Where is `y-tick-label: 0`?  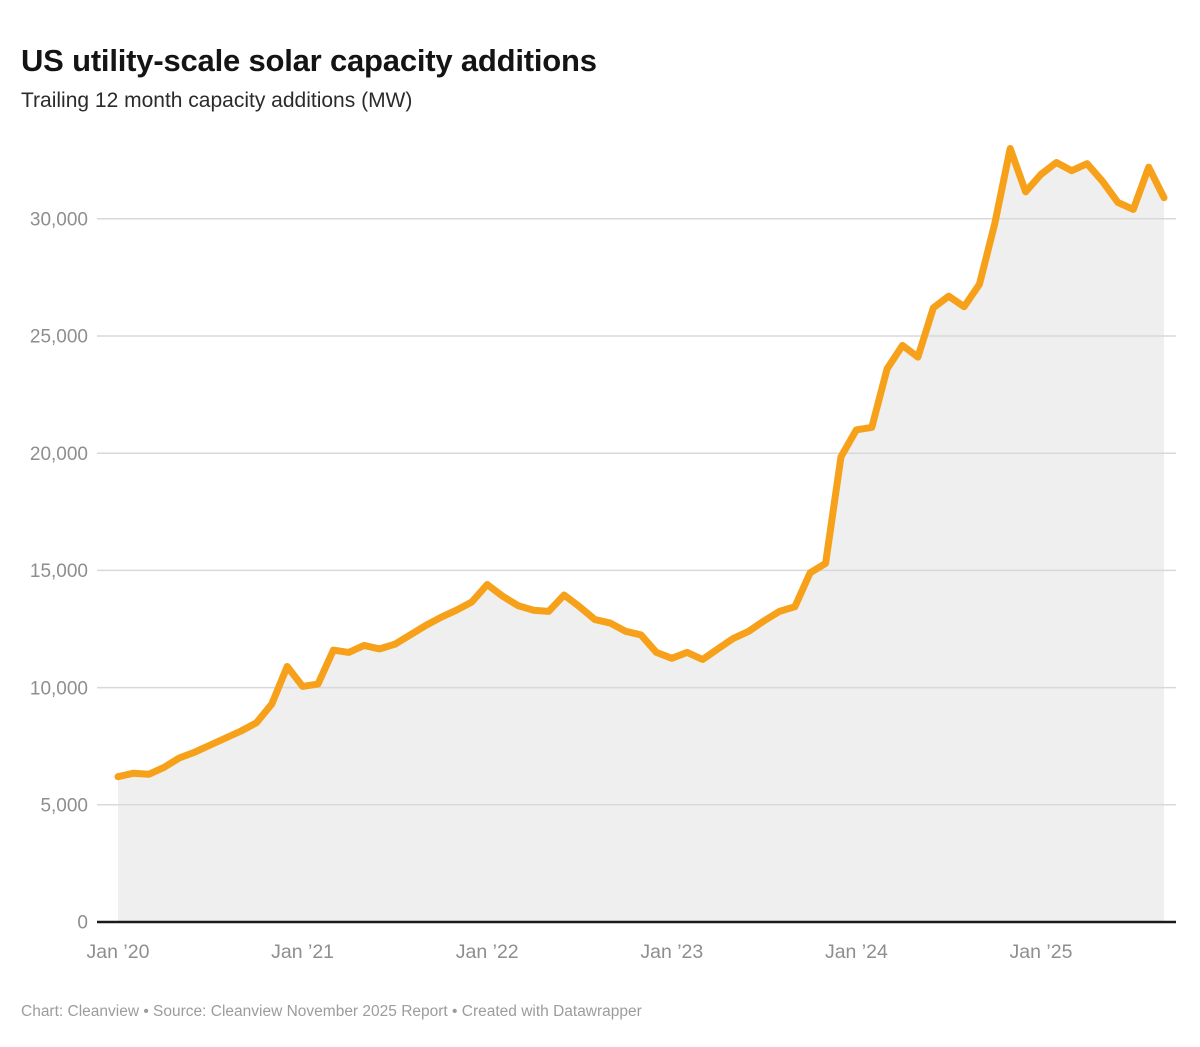 y-tick-label: 0 is located at coordinates (82, 923).